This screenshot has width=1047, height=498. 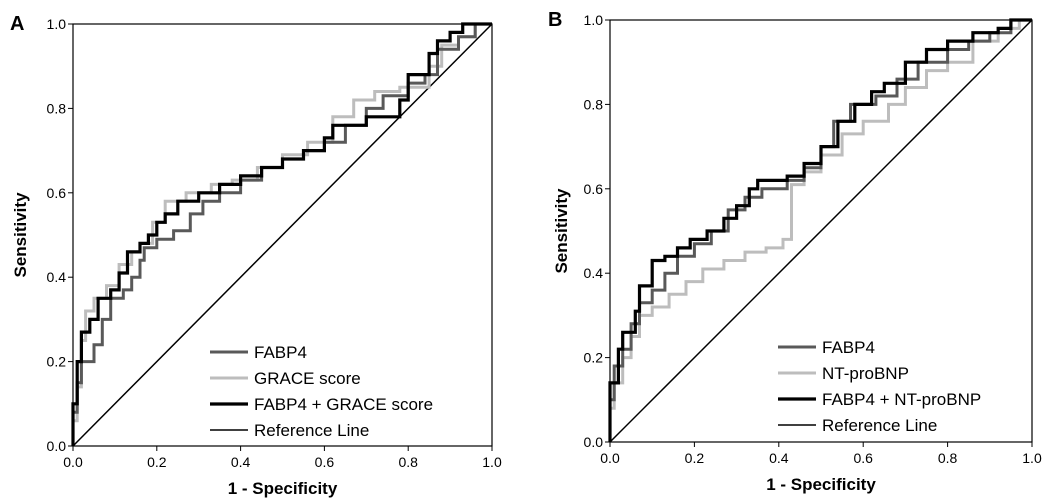 What do you see at coordinates (555, 20) in the screenshot?
I see `panel-letter: B` at bounding box center [555, 20].